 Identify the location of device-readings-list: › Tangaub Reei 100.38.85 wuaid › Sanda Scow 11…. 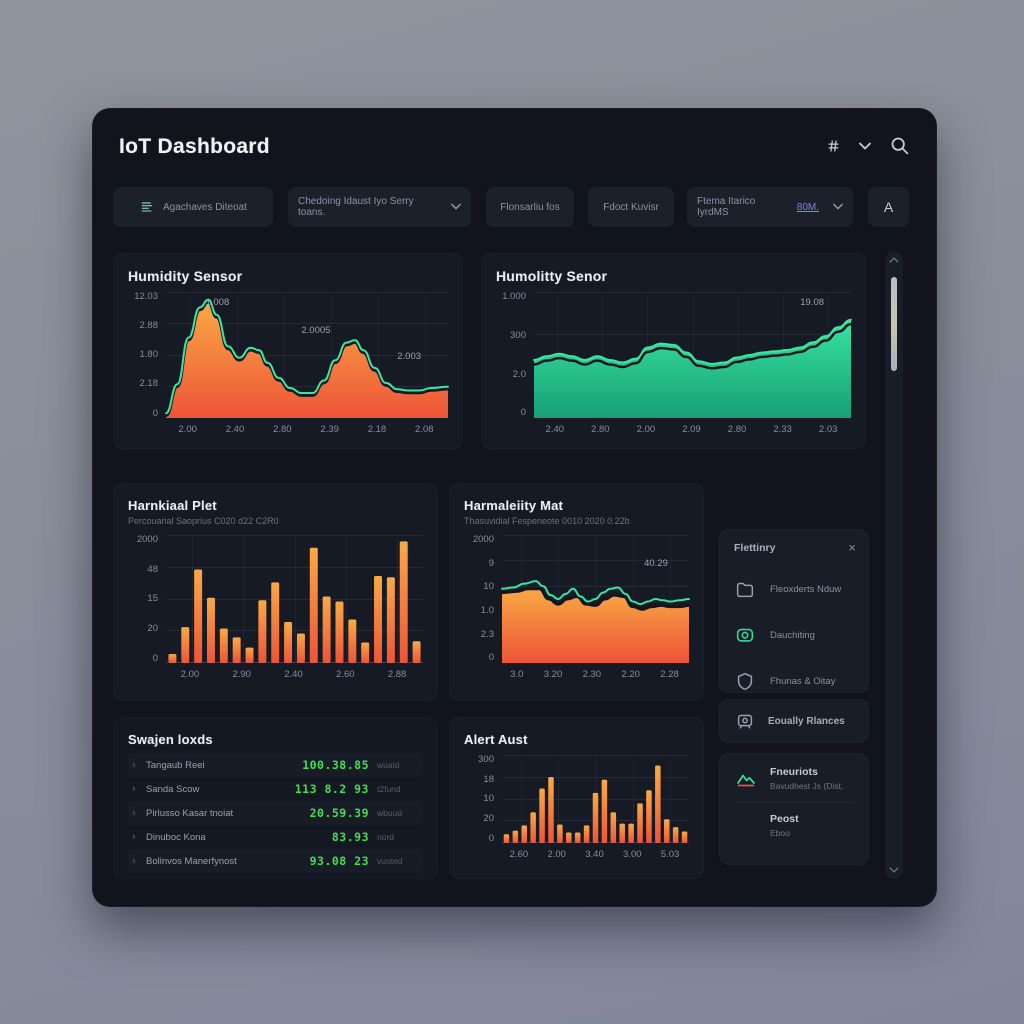
(275, 813).